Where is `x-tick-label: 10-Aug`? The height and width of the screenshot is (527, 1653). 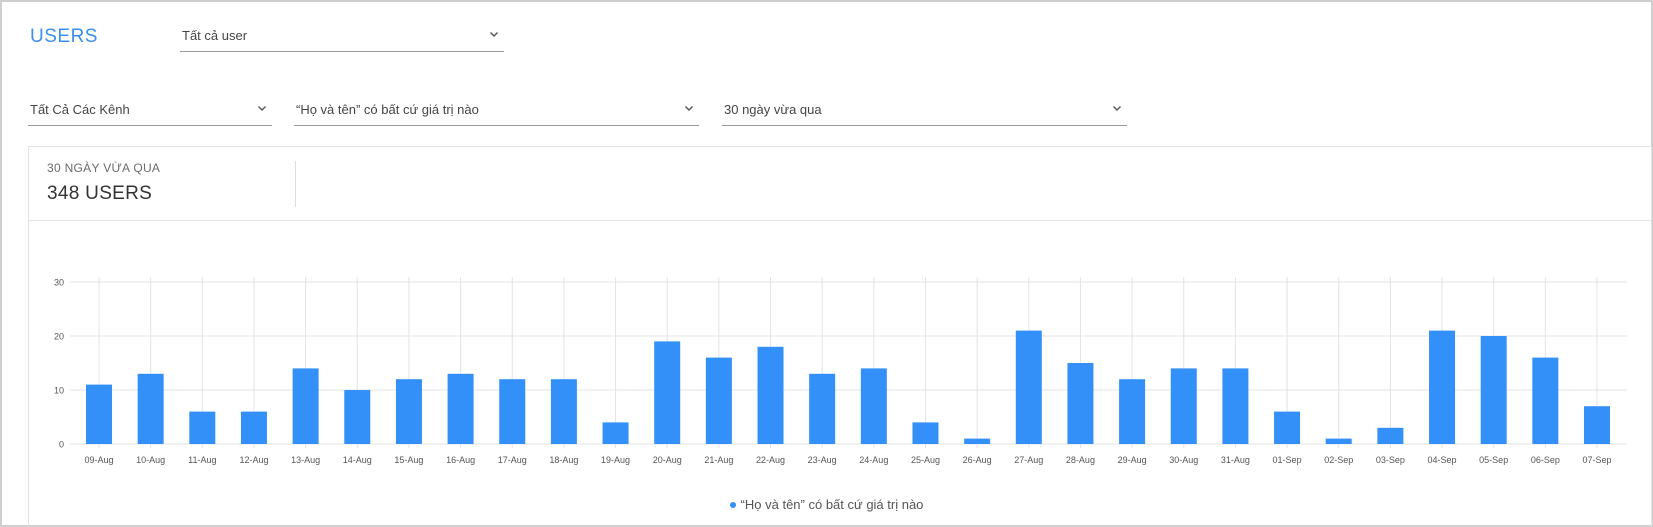 x-tick-label: 10-Aug is located at coordinates (150, 460).